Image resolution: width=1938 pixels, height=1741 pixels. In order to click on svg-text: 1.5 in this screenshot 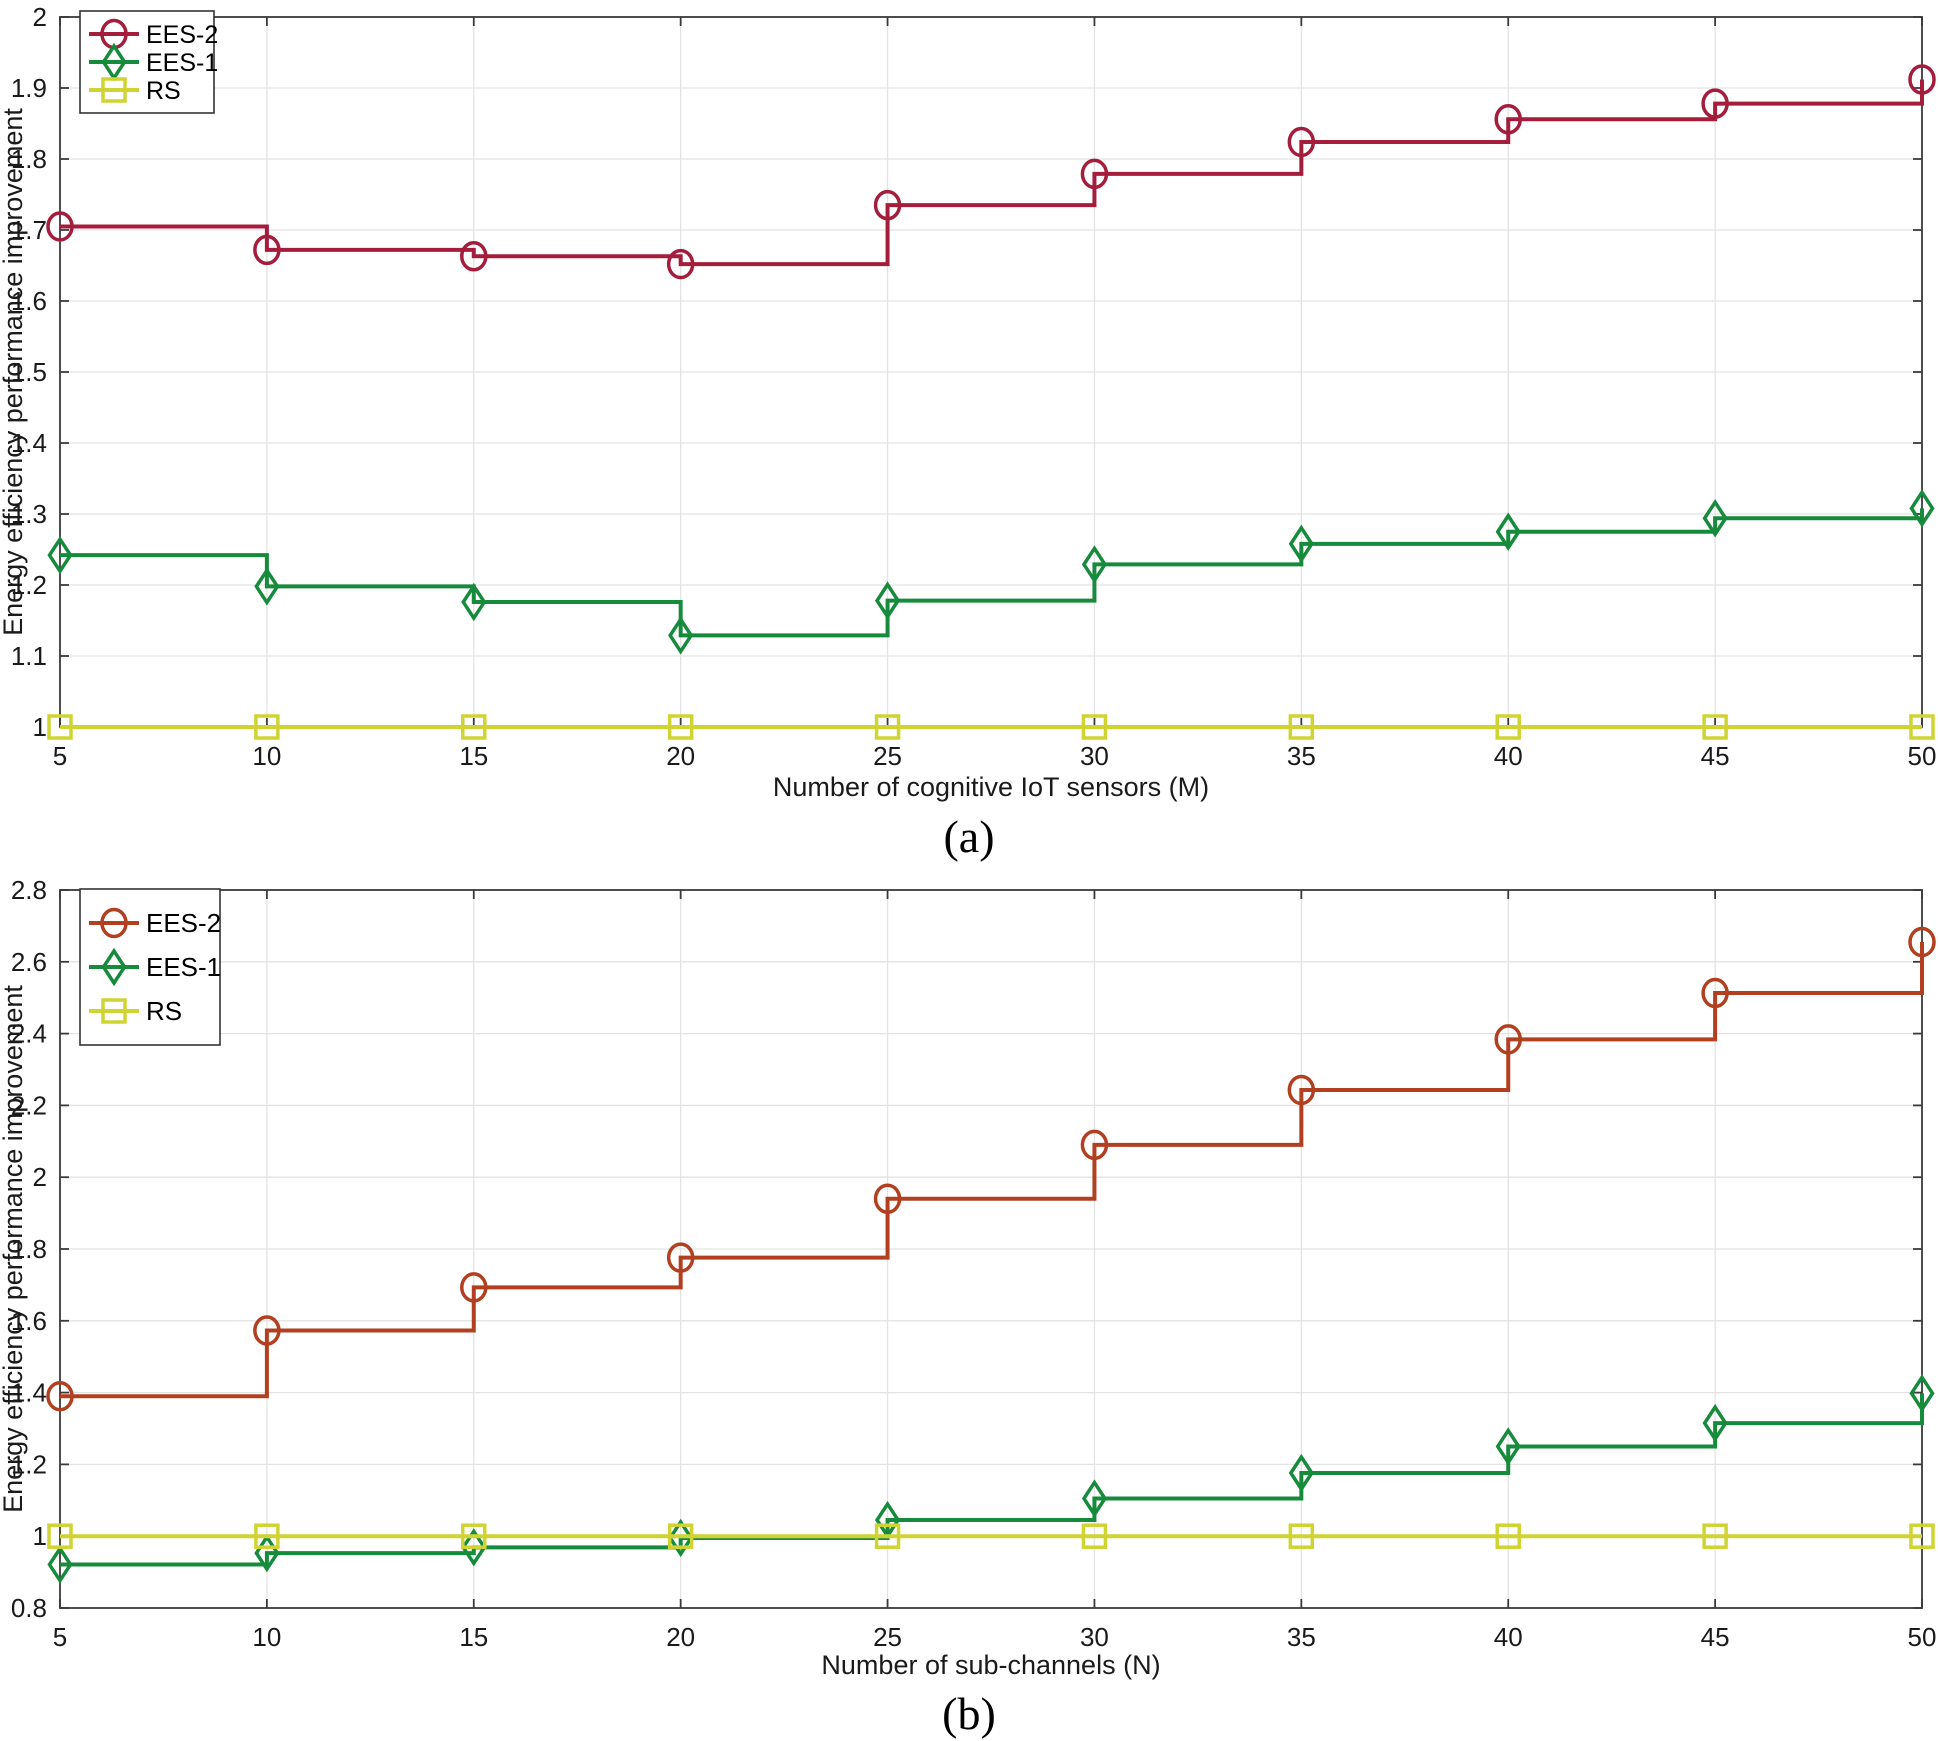, I will do `click(29, 372)`.